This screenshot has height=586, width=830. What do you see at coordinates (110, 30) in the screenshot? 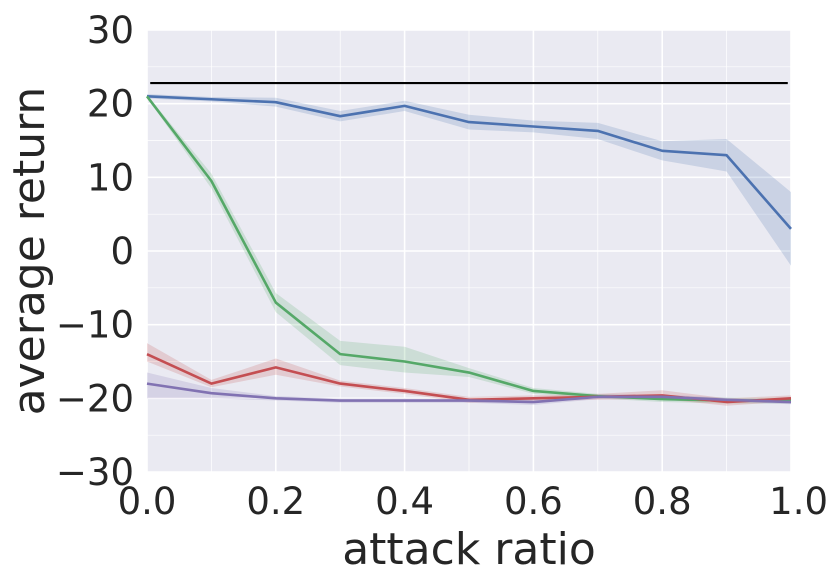
I see `y-tick-label: 30` at bounding box center [110, 30].